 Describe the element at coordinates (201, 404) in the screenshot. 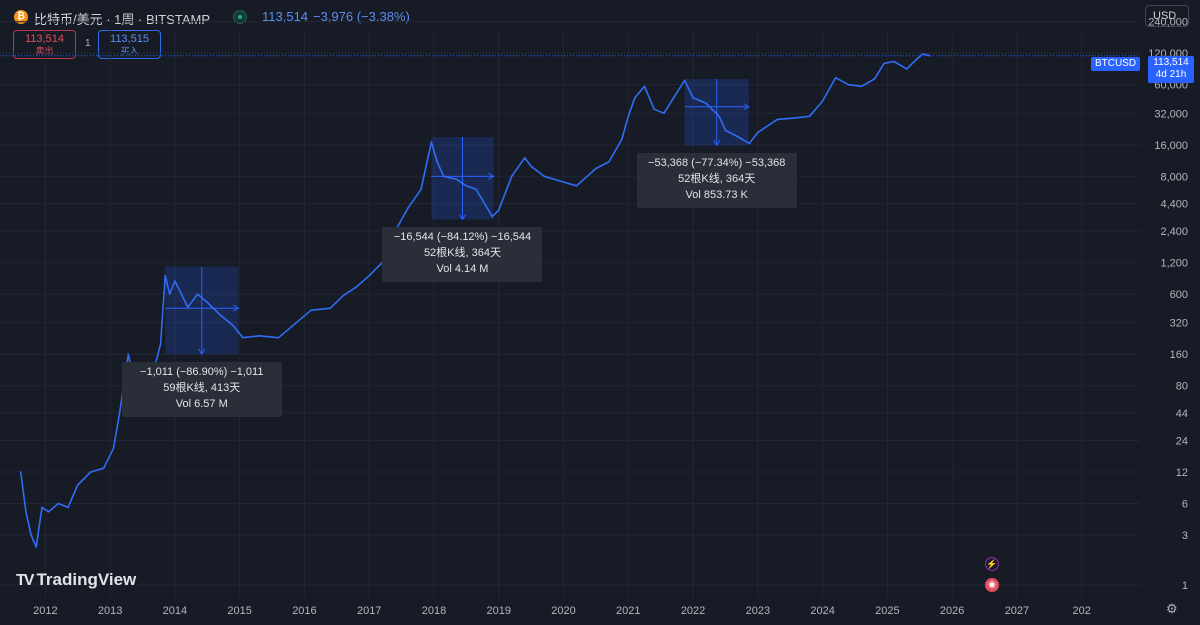

I see `drawdown-label-line: Vol 6.57 M` at that location.